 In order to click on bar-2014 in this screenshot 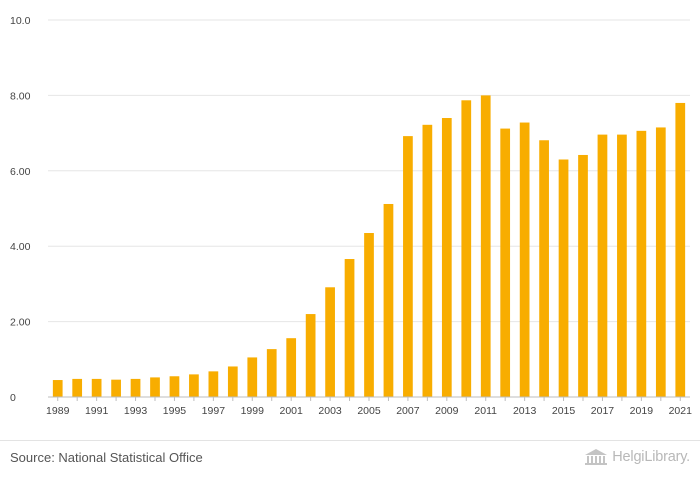, I will do `click(544, 268)`.